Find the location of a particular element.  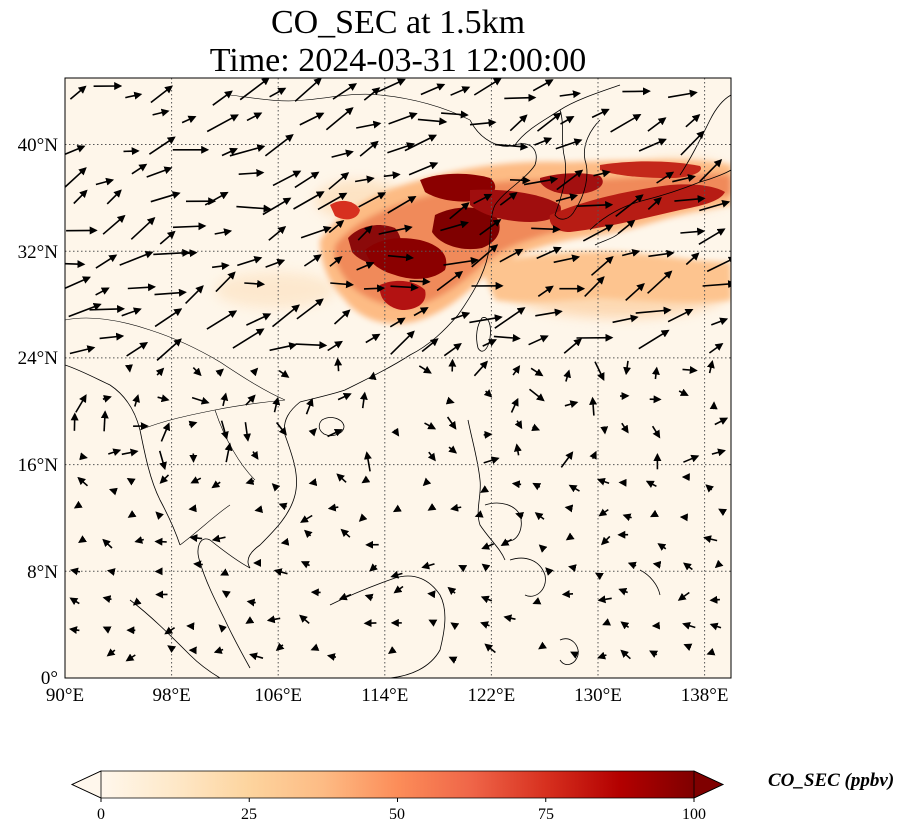

lon-tick-label: 106°E is located at coordinates (278, 695).